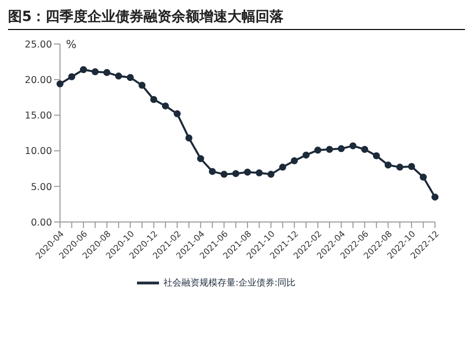  What do you see at coordinates (41, 187) in the screenshot?
I see `y-tick-label: 5.00` at bounding box center [41, 187].